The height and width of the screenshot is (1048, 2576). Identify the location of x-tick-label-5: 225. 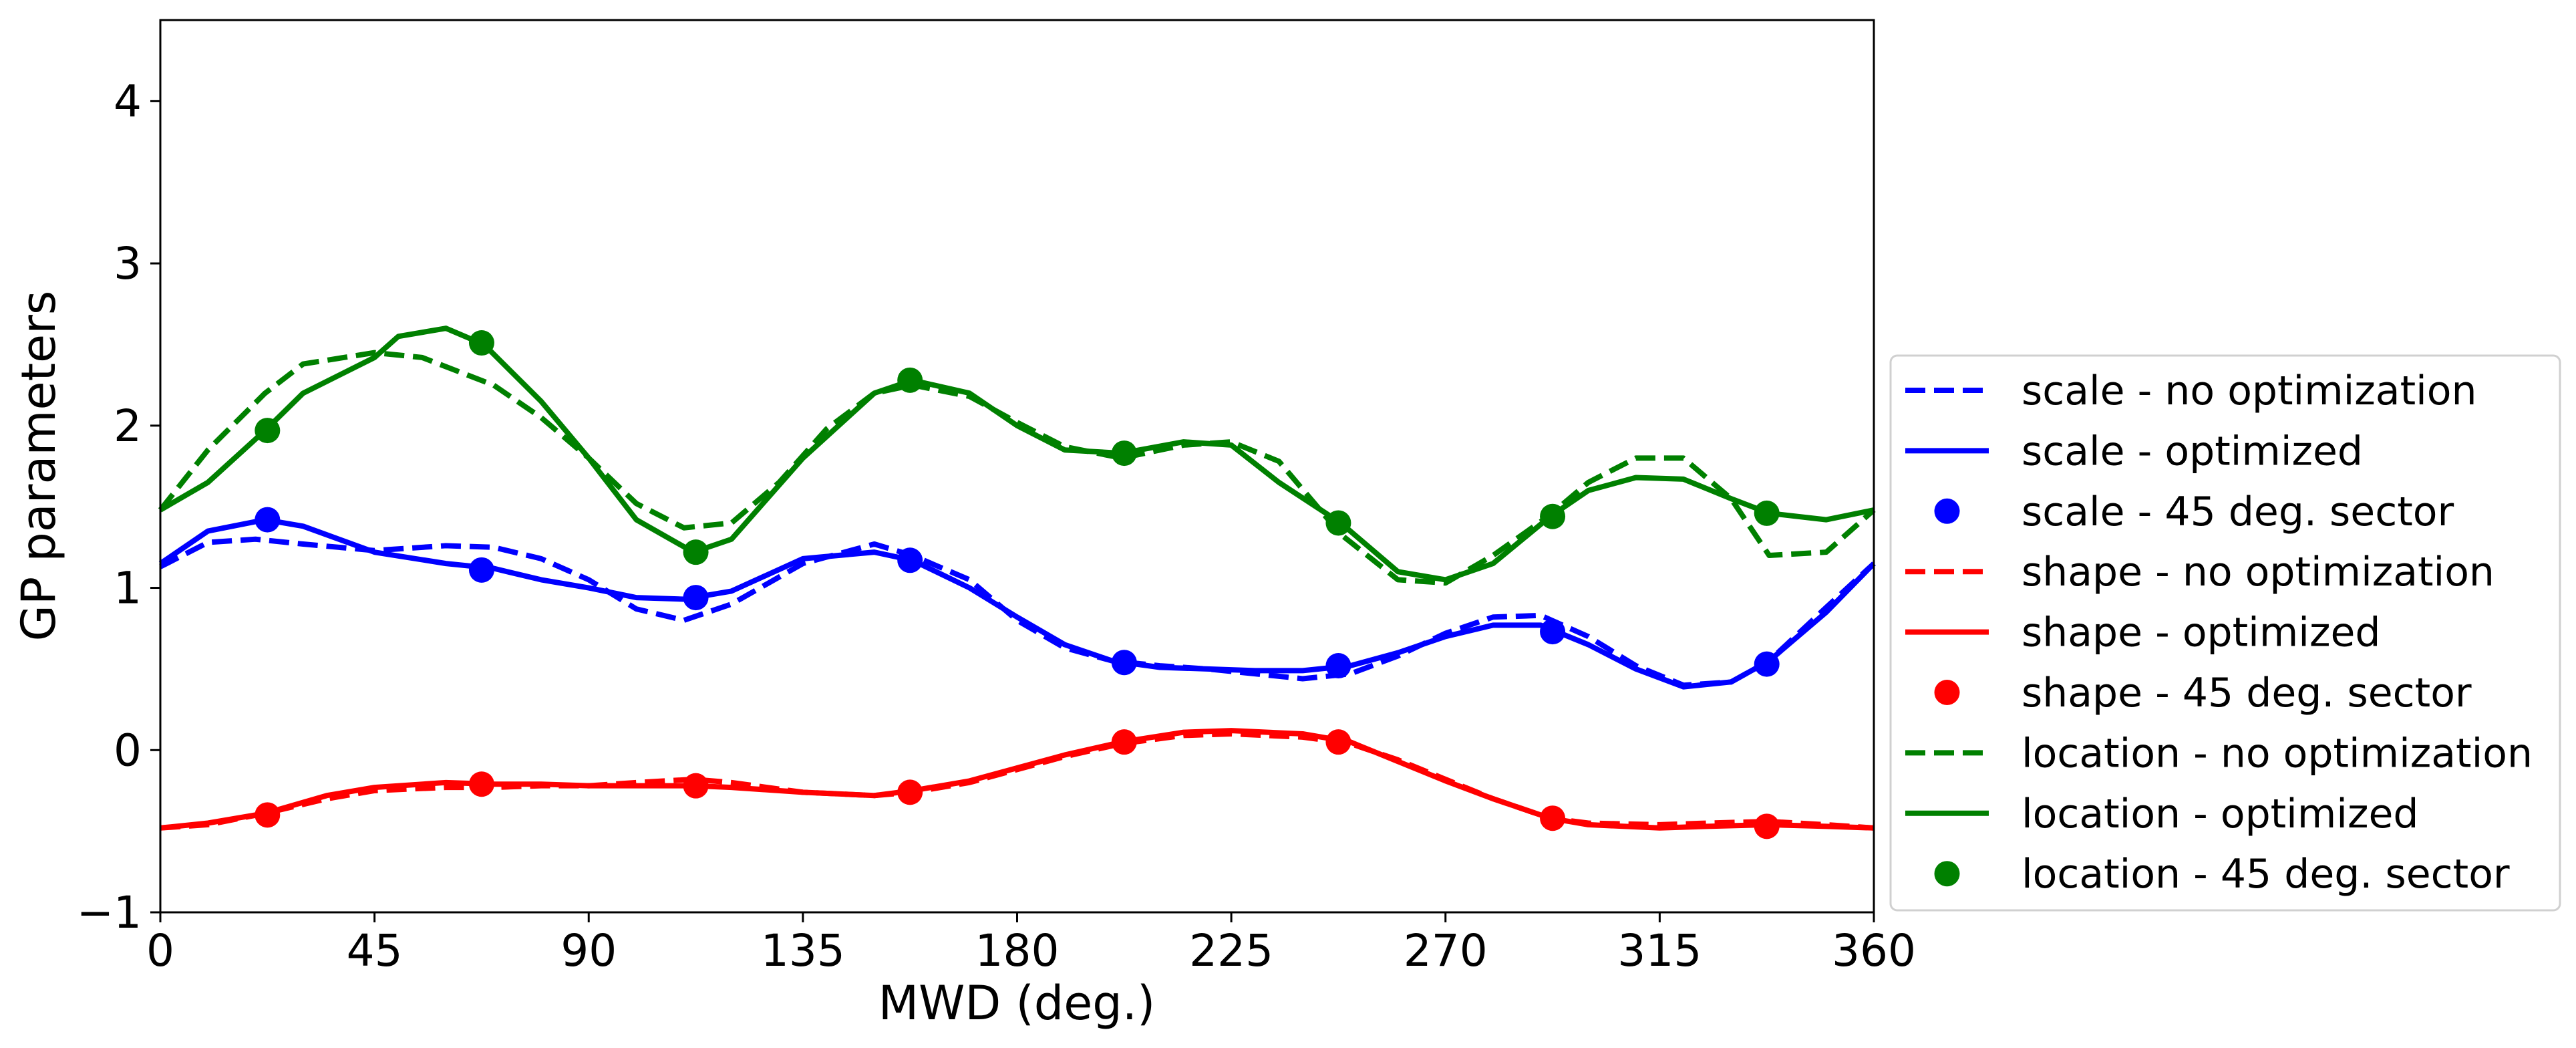
(1231, 950).